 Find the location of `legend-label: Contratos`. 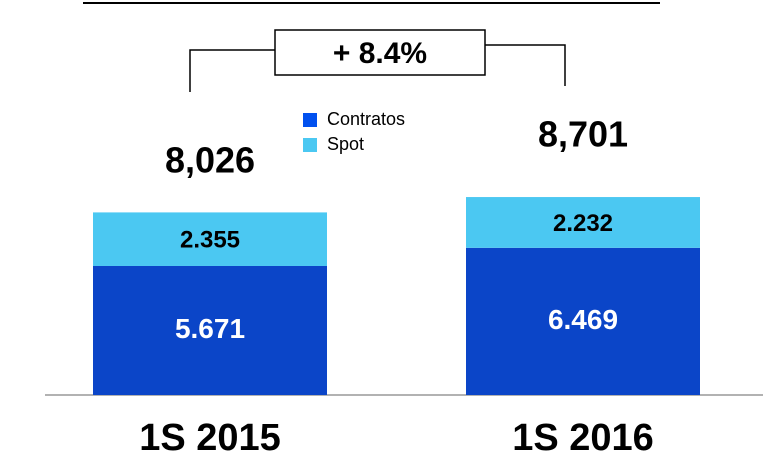

legend-label: Contratos is located at coordinates (366, 119).